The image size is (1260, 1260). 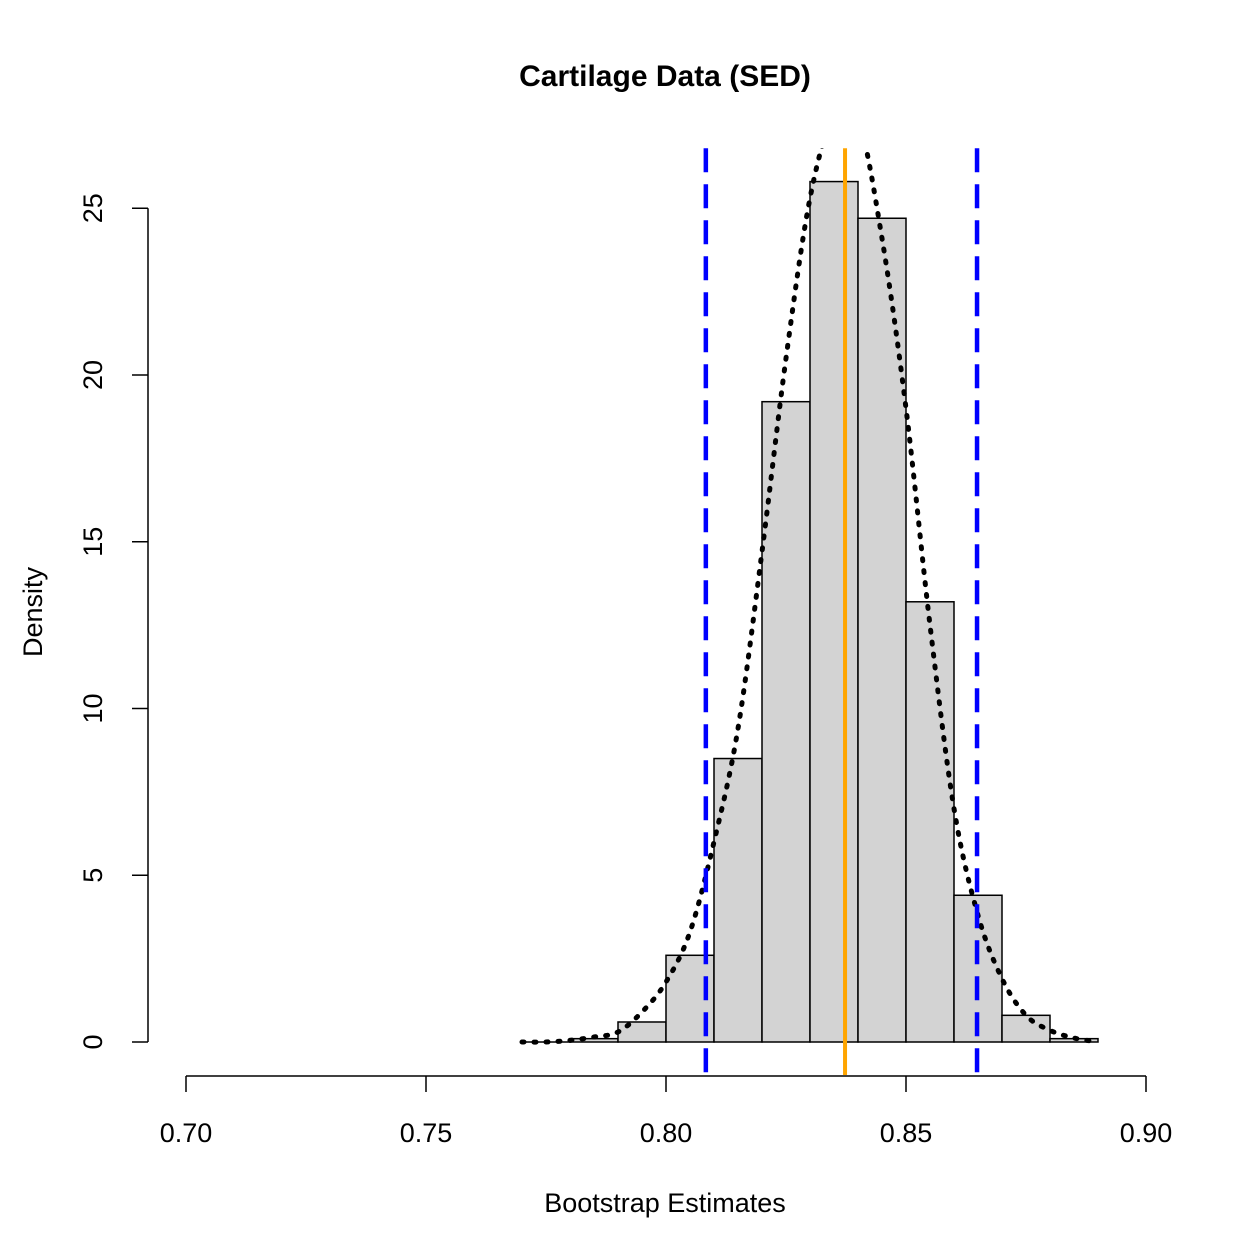 What do you see at coordinates (93, 875) in the screenshot?
I see `y-tick-label: 5` at bounding box center [93, 875].